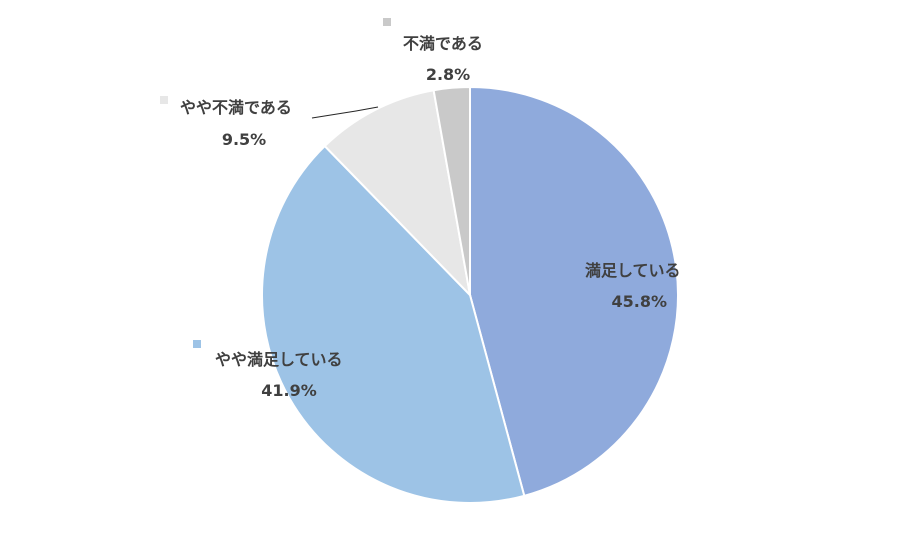 The width and height of the screenshot is (913, 540). I want to click on slice-value-somewhat-satisfied: 41.9%, so click(289, 390).